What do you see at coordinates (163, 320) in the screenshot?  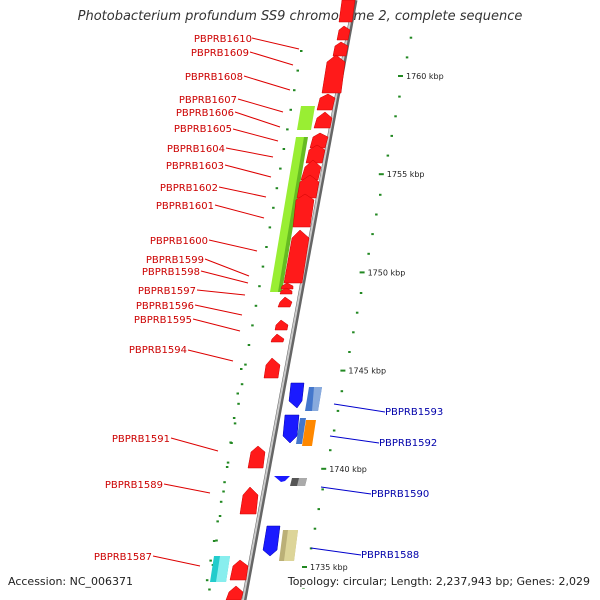 I see `left-label-PBPRB1595: PBPRB1595` at bounding box center [163, 320].